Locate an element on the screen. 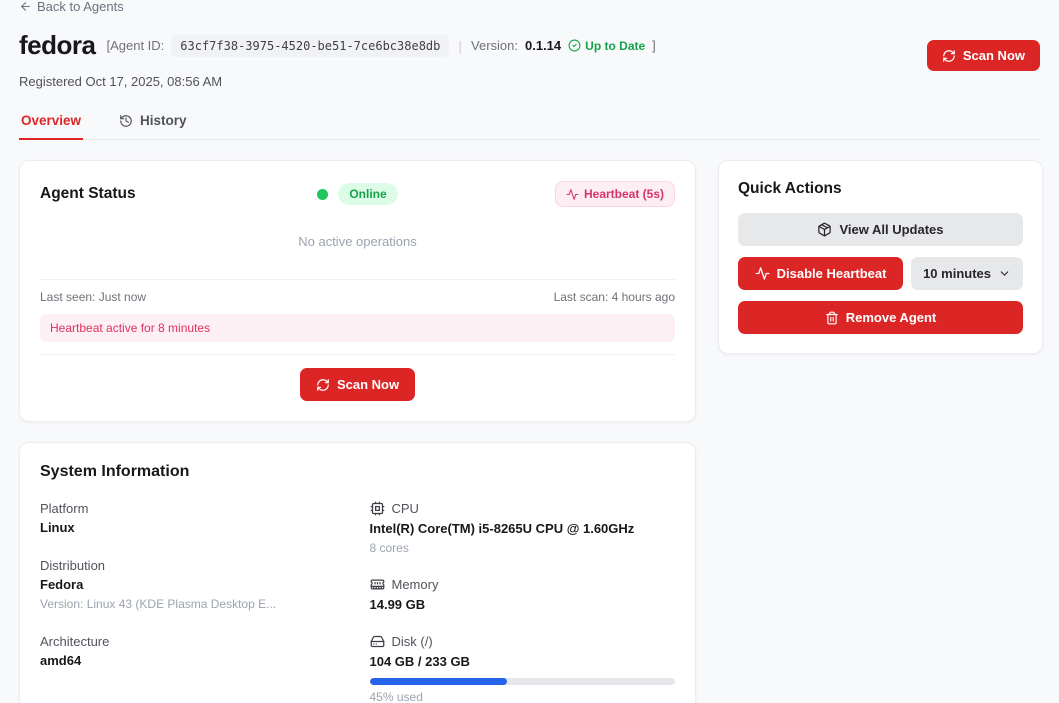  package-icon is located at coordinates (824, 229).